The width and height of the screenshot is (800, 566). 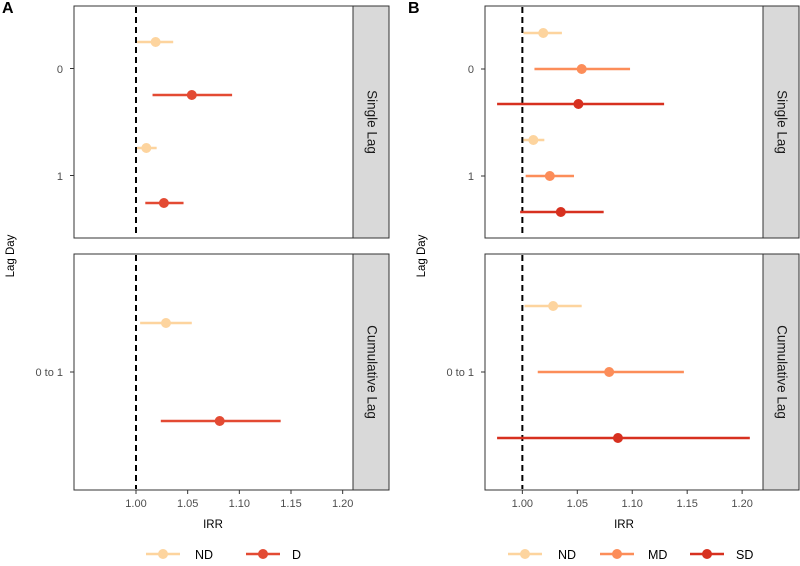 I want to click on panel-b-facet-single-strip, so click(x=781, y=122).